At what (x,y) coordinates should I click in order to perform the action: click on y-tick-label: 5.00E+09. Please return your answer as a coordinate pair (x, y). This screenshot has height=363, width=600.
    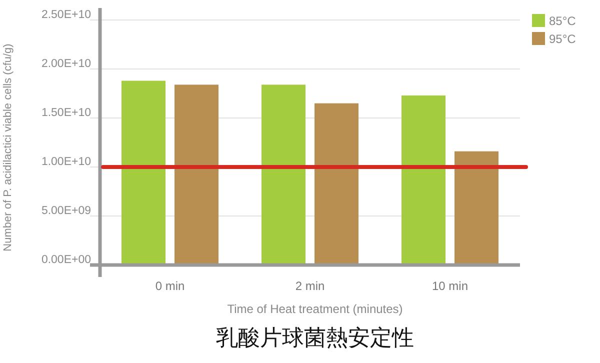
    Looking at the image, I should click on (66, 211).